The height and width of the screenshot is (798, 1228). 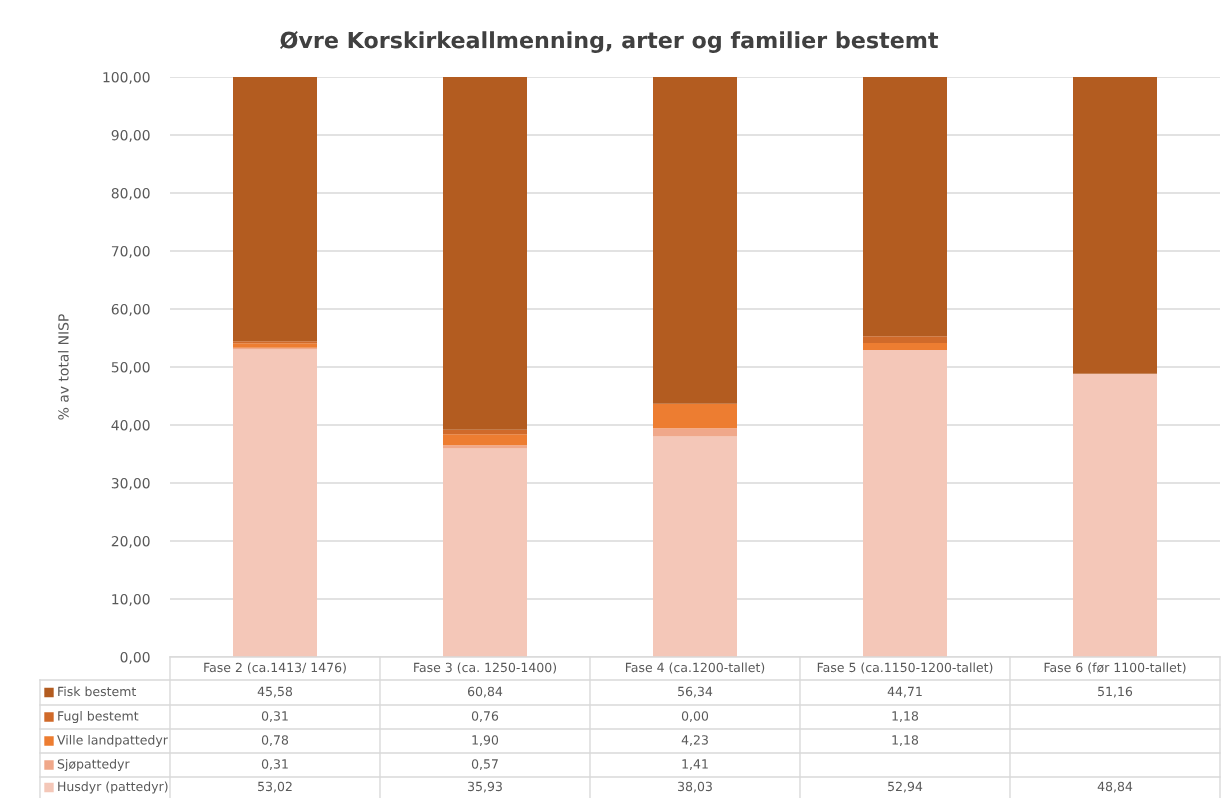 What do you see at coordinates (1115, 668) in the screenshot?
I see `x-tick-label: Fase 6 (før 1100-tallet)` at bounding box center [1115, 668].